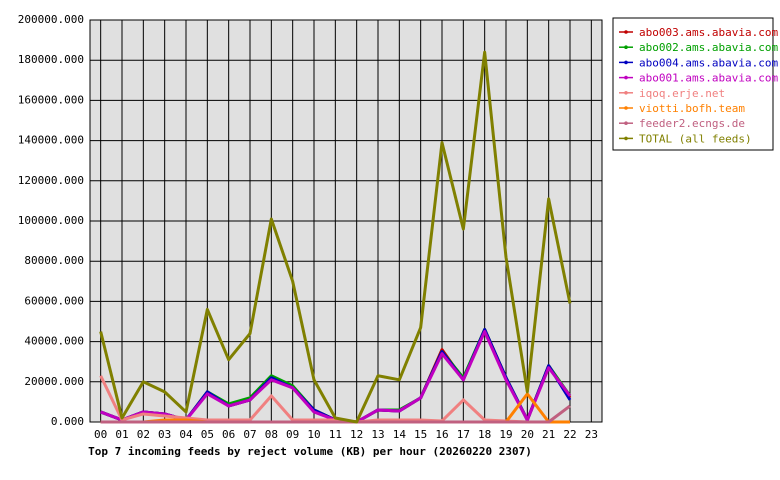  Describe the element at coordinates (51, 59) in the screenshot. I see `y-tick-label: 180000.000` at that location.